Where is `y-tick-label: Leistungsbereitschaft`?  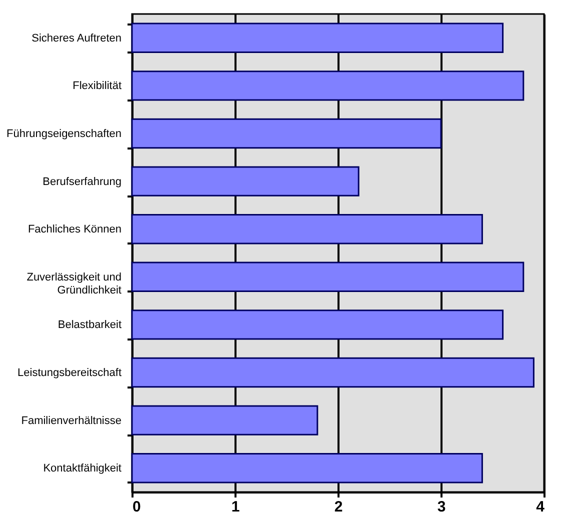
y-tick-label: Leistungsbereitschaft is located at coordinates (70, 373).